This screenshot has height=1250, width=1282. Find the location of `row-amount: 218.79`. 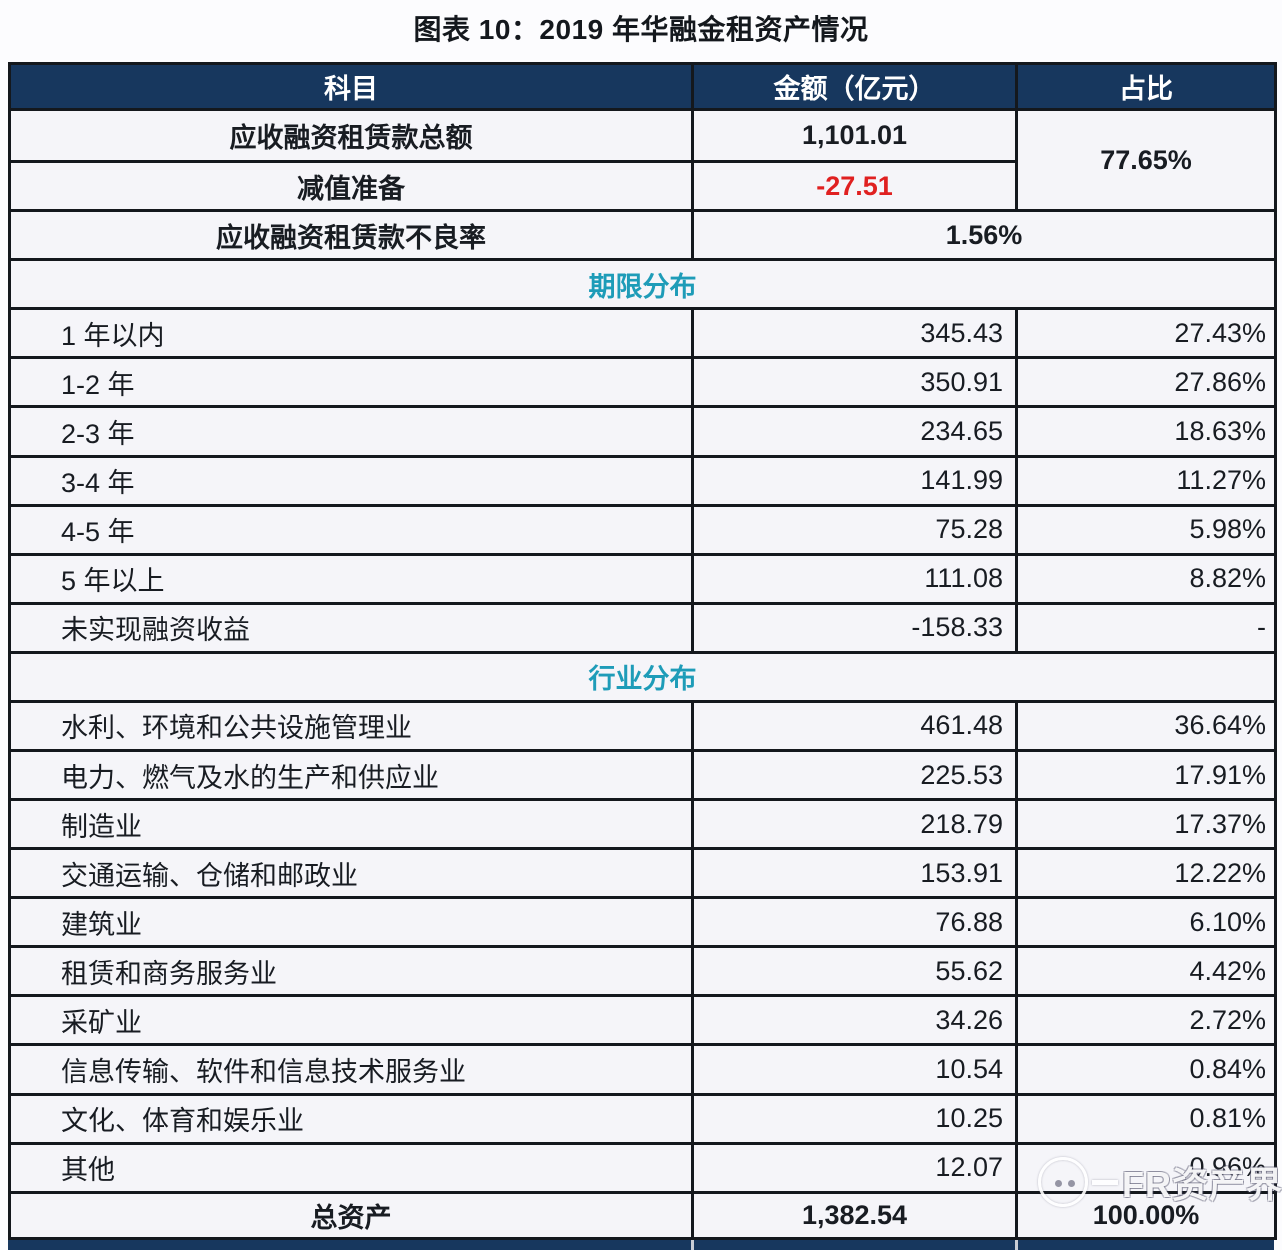

row-amount: 218.79 is located at coordinates (854, 824).